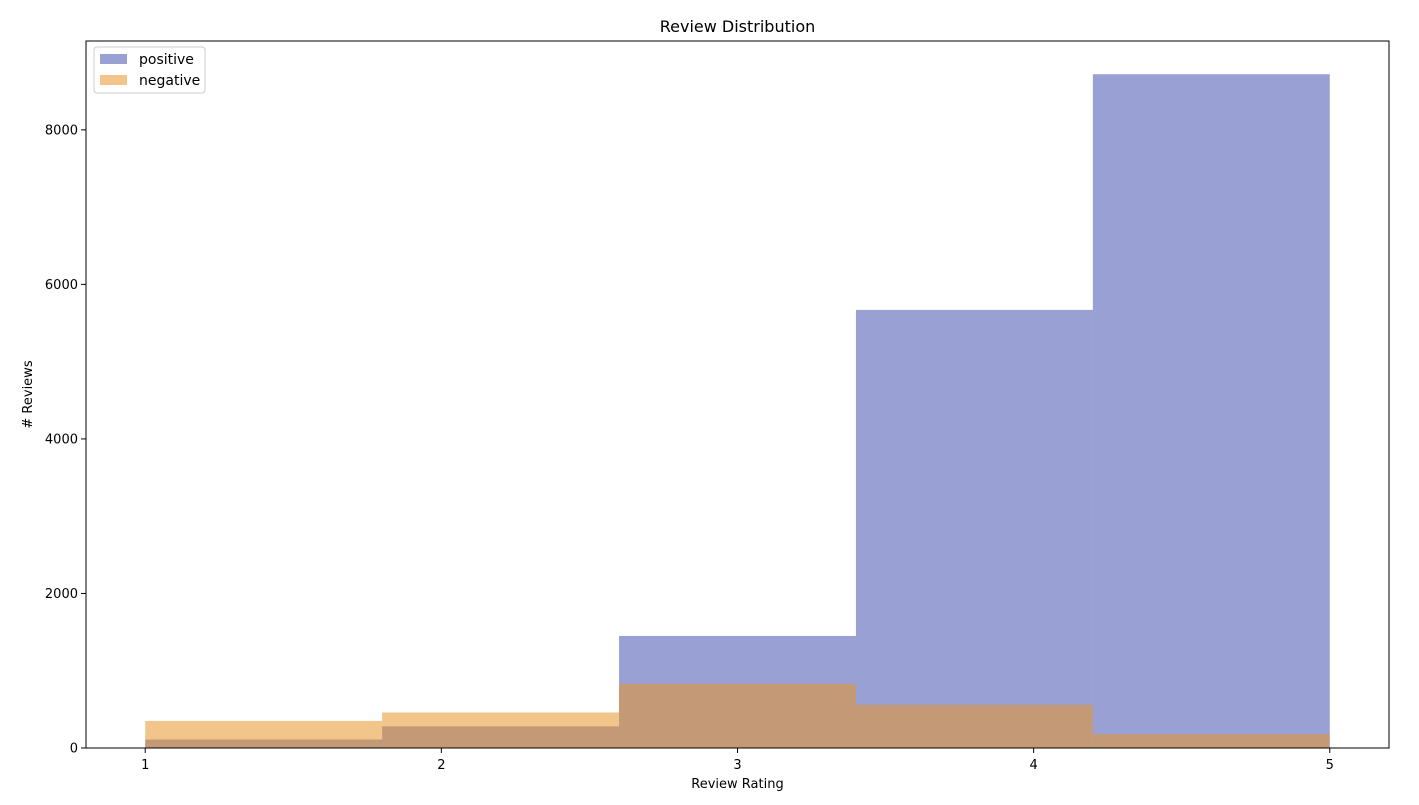  What do you see at coordinates (1330, 765) in the screenshot?
I see `x-tick-label: 5` at bounding box center [1330, 765].